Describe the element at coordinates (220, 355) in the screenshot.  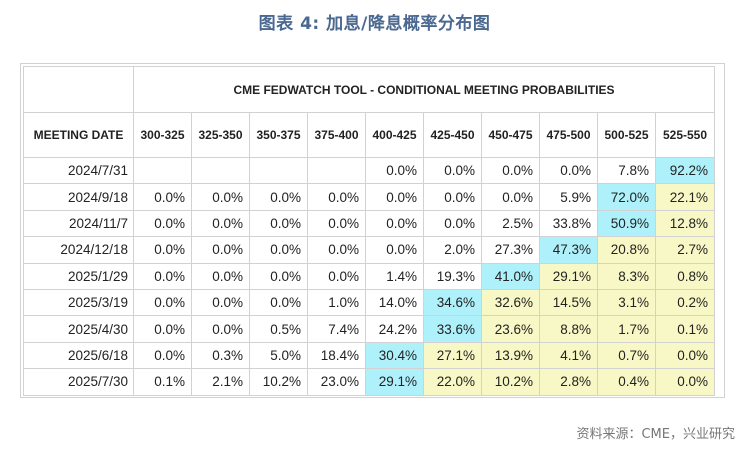
I see `probability-cell: 0.3%` at that location.